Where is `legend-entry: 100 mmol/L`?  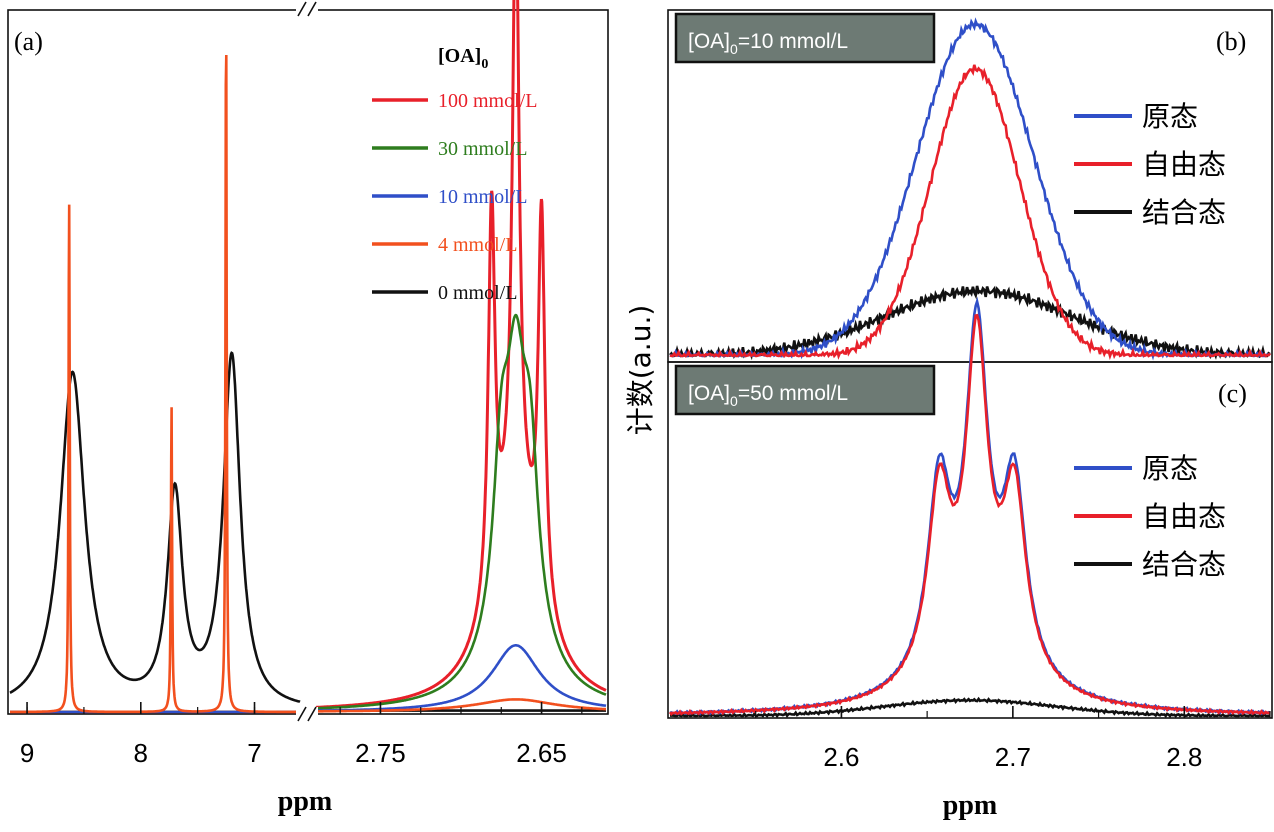
legend-entry: 100 mmol/L is located at coordinates (487, 101).